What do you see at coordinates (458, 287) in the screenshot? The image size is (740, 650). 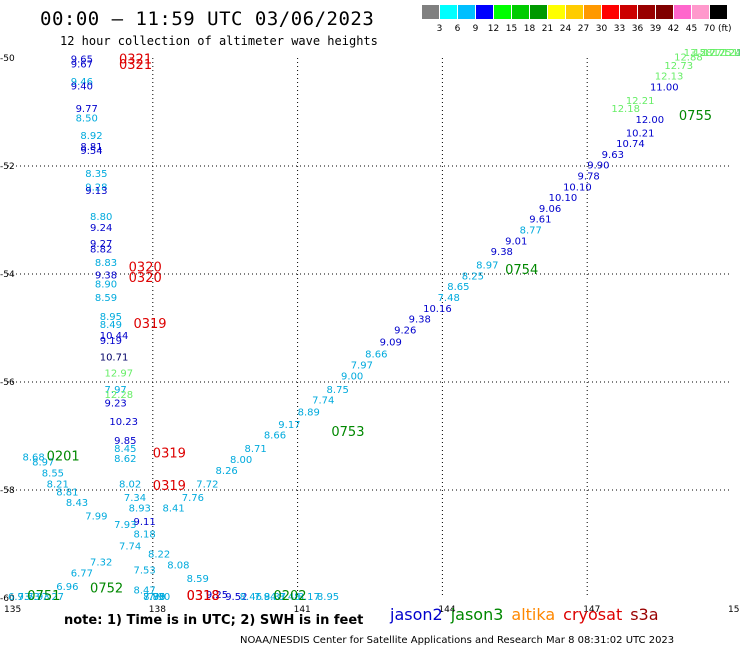 I see `wave-height-point: 8.65` at bounding box center [458, 287].